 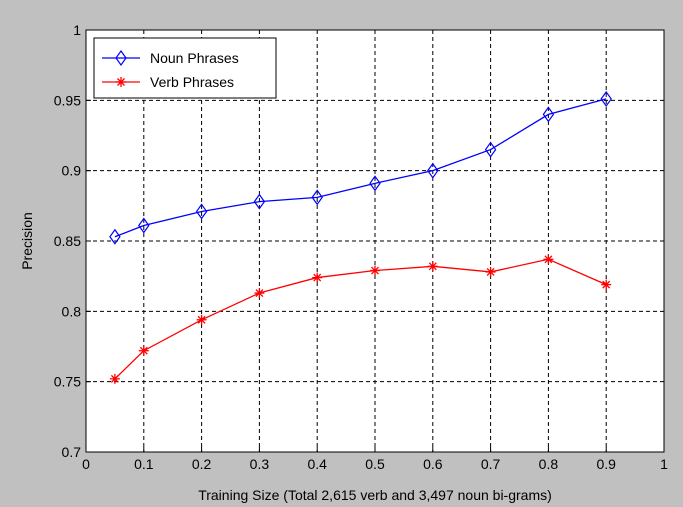 What do you see at coordinates (491, 464) in the screenshot?
I see `x-tick-label: 0.7` at bounding box center [491, 464].